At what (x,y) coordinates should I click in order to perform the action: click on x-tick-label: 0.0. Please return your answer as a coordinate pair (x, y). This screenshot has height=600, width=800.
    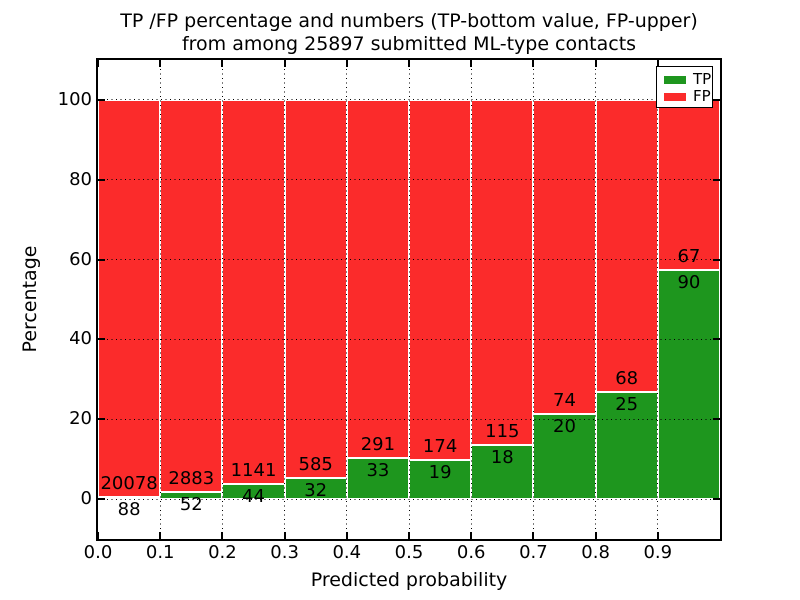
    Looking at the image, I should click on (98, 552).